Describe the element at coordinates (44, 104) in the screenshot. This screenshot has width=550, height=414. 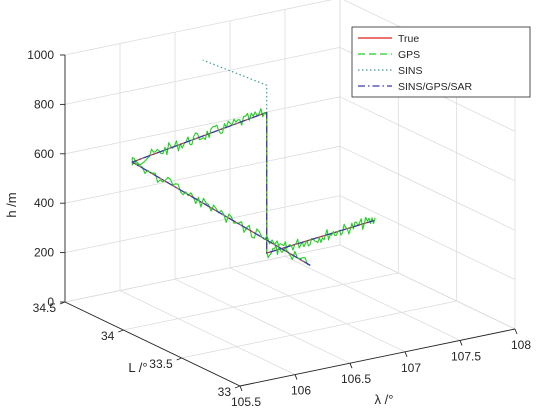
I see `z-tick-label: 800` at that location.